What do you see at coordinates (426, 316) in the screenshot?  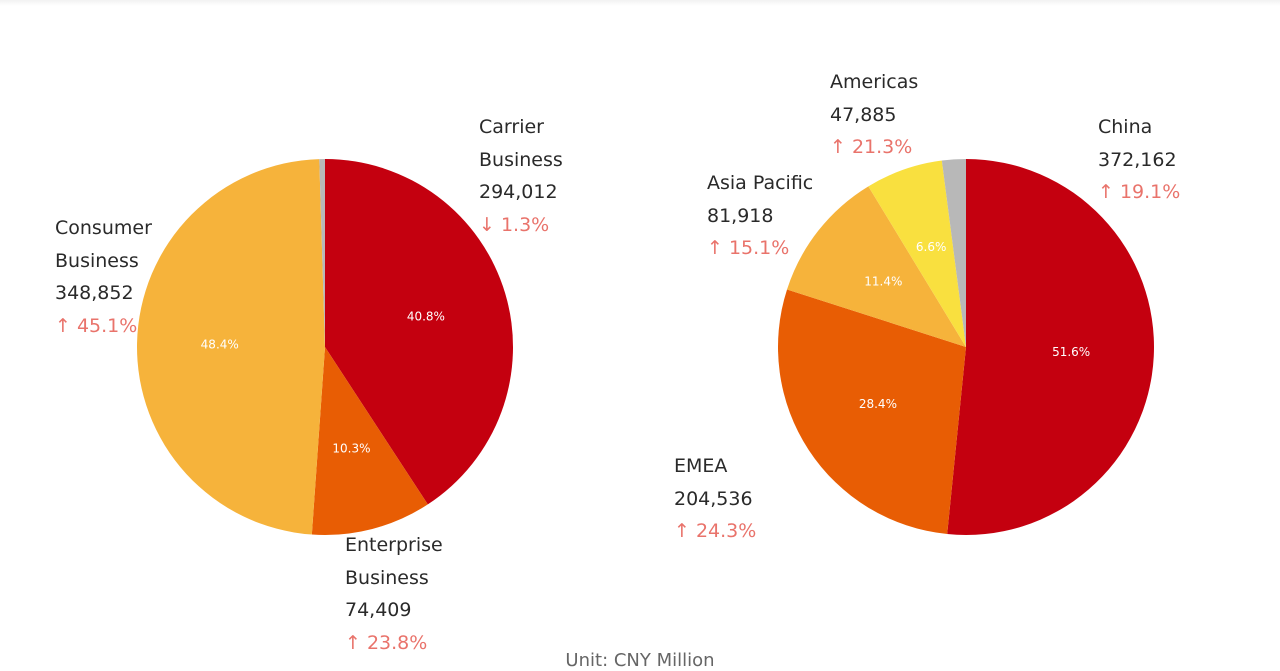 I see `pie-percent-label-0-0: 40.8%` at bounding box center [426, 316].